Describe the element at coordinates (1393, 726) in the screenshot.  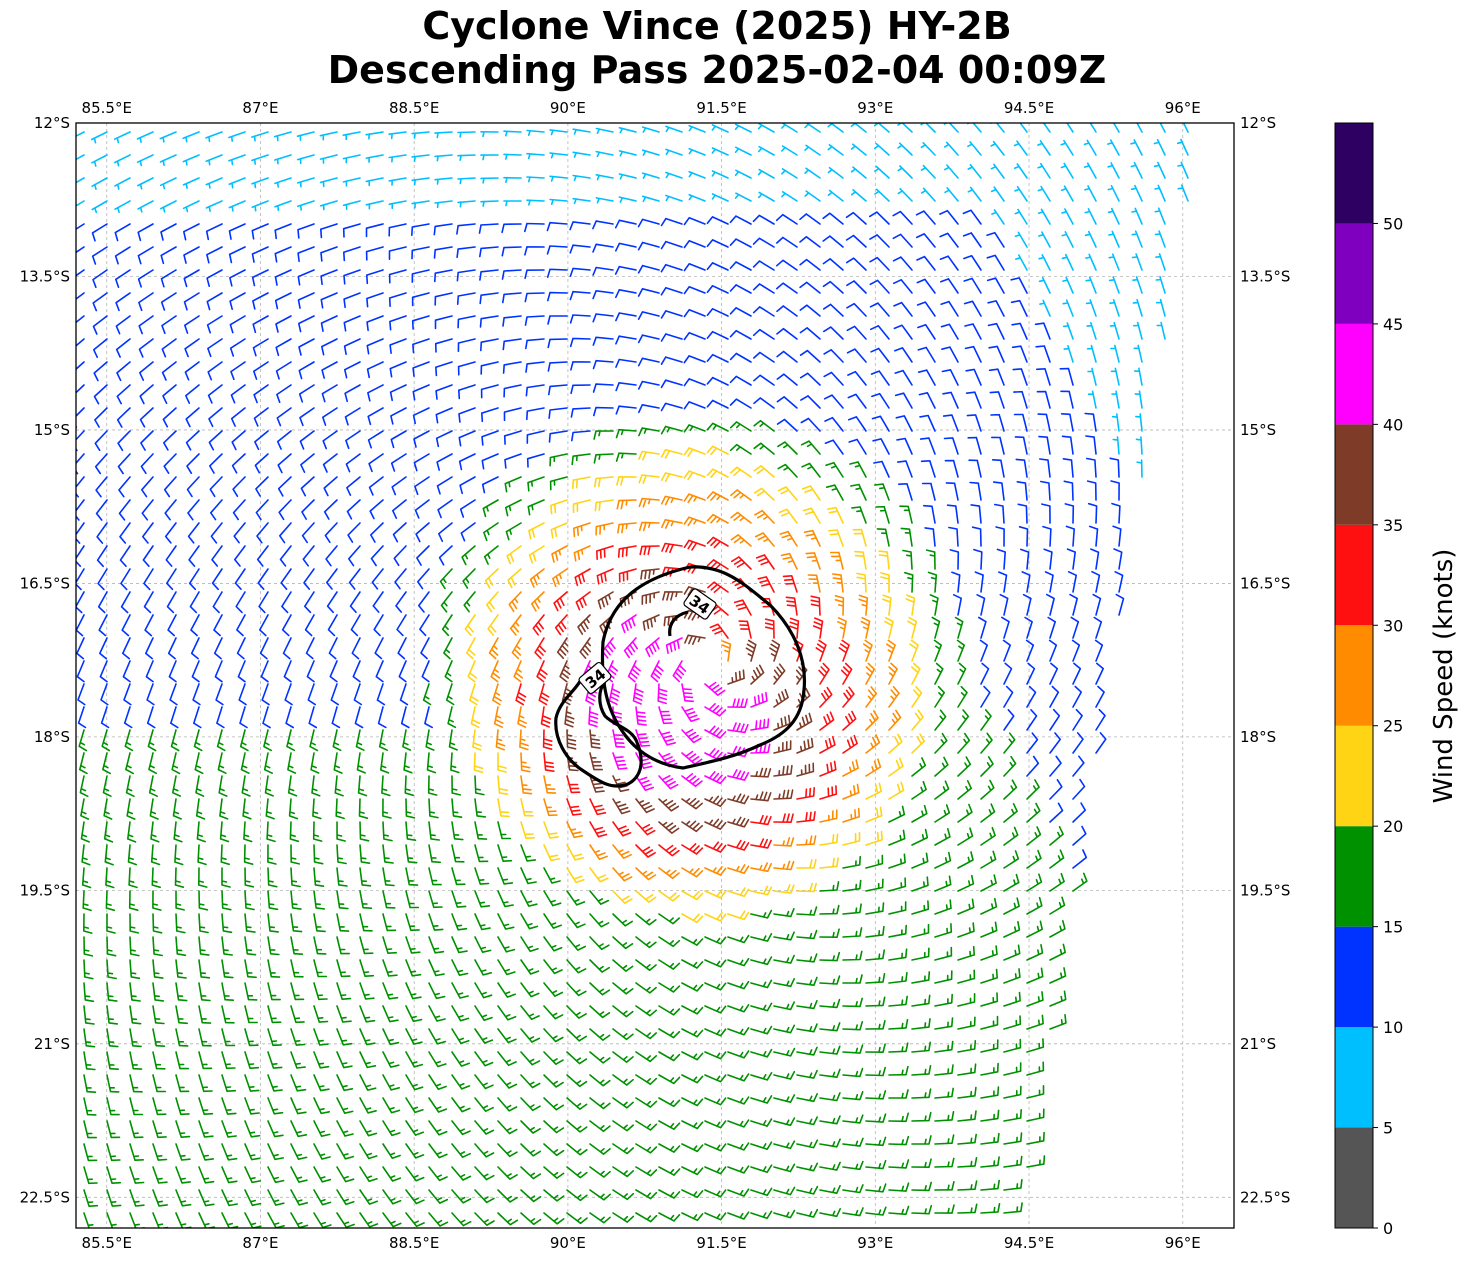
I see `colorbar-tick-label: 25` at that location.